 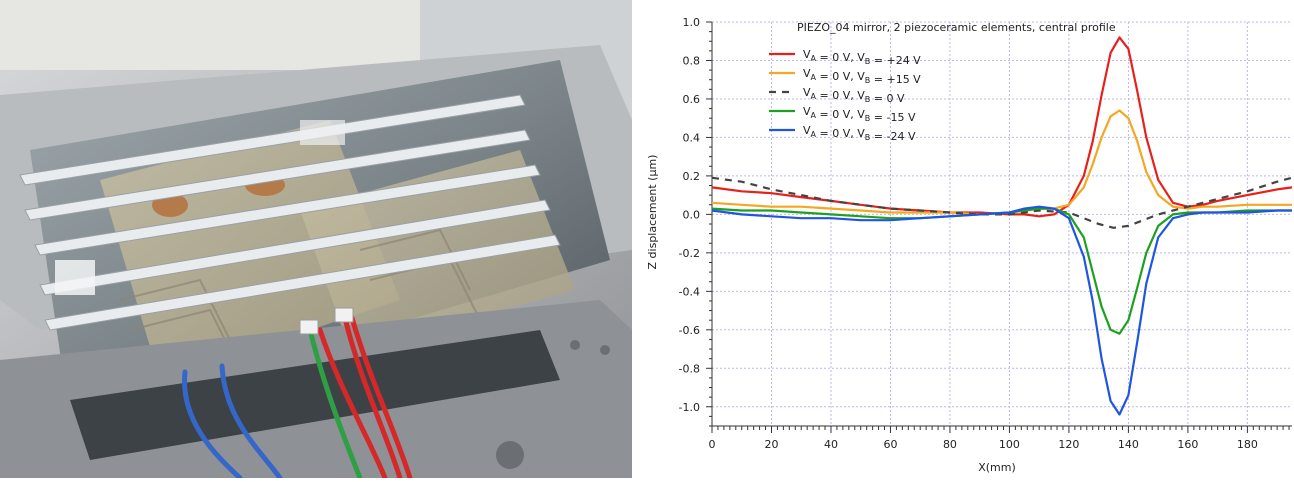 What do you see at coordinates (689, 253) in the screenshot?
I see `y-tick-label: -0.2` at bounding box center [689, 253].